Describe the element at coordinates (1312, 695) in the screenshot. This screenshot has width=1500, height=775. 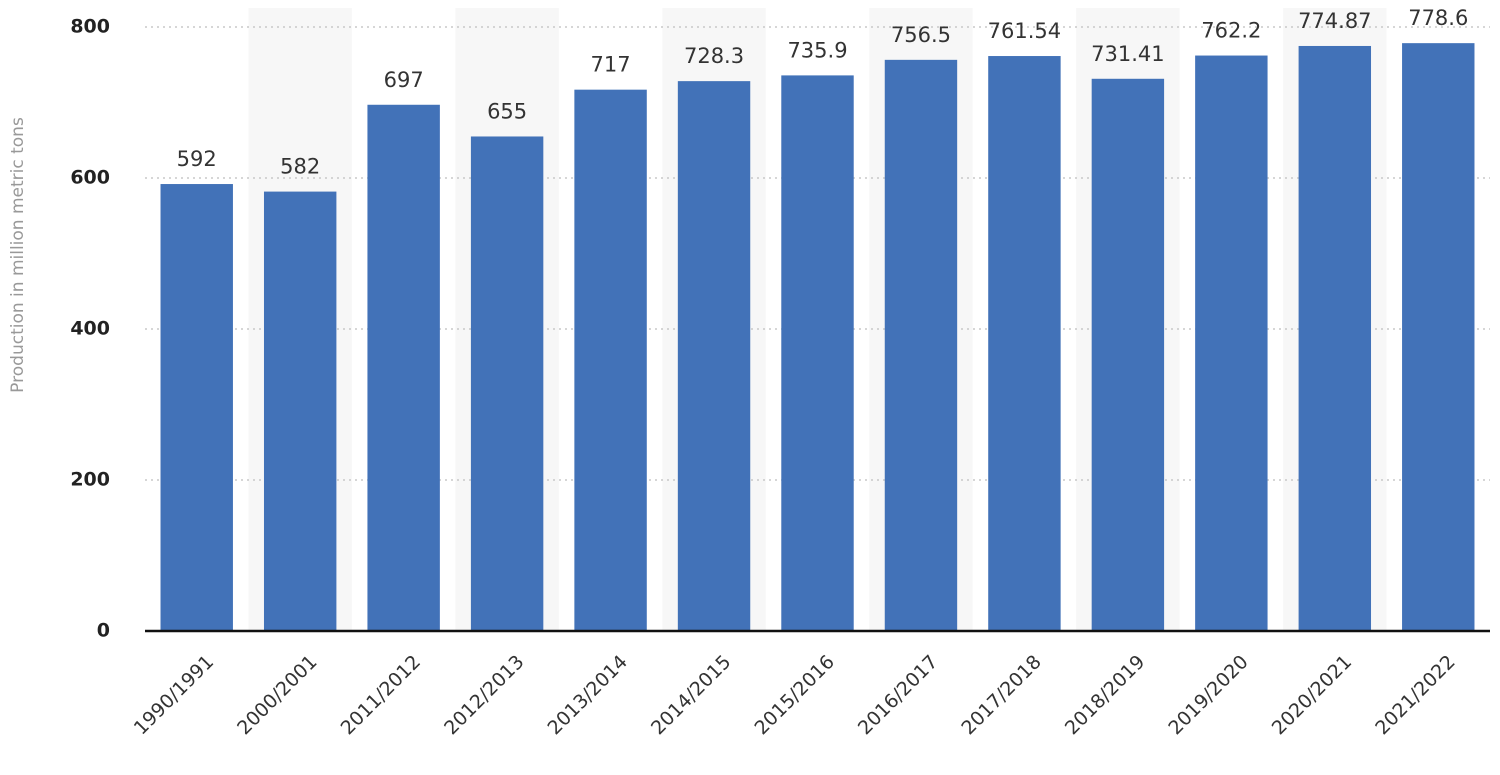
I see `x-tick-label: 2020/2021` at that location.